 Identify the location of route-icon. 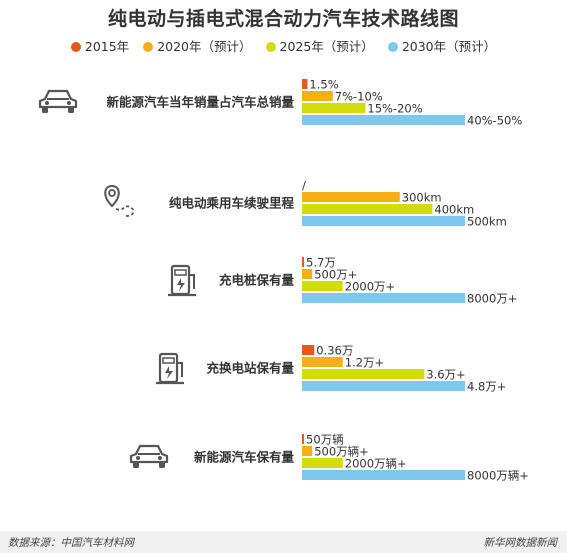
(119, 200).